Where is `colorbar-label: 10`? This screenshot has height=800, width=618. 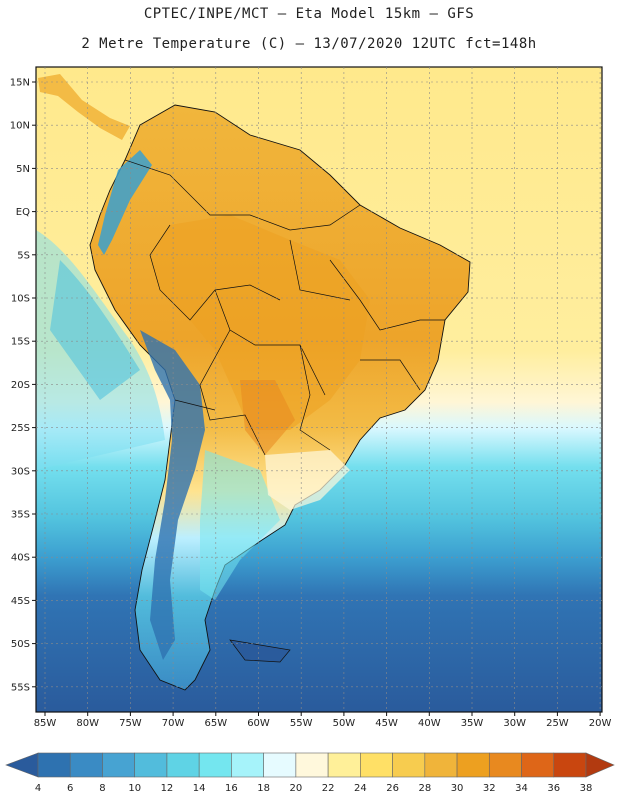
colorbar-label: 10 is located at coordinates (134, 788).